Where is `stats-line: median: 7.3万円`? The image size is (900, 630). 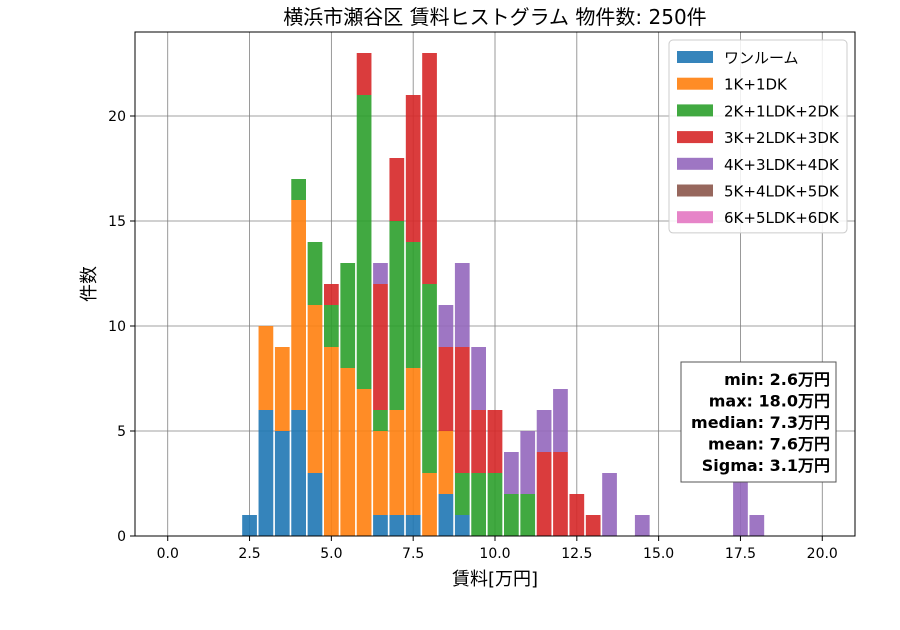
stats-line: median: 7.3万円 is located at coordinates (760, 422).